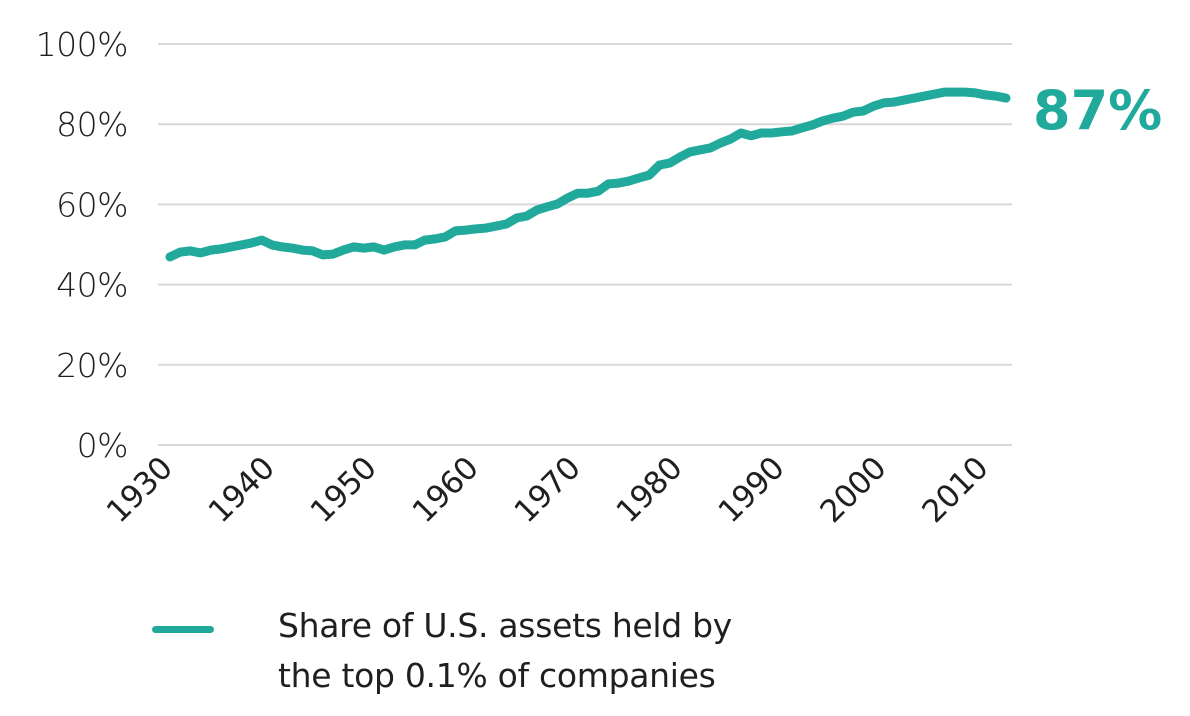  I want to click on x-tick-label: 2000, so click(853, 490).